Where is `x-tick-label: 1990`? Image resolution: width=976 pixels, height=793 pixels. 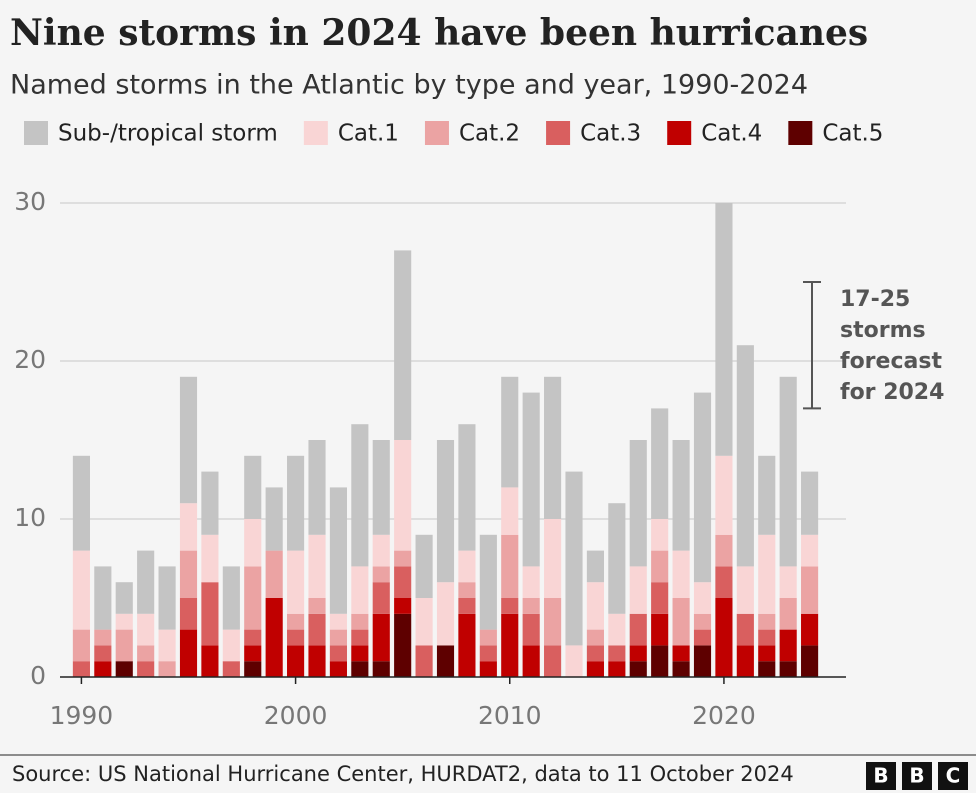
x-tick-label: 1990 is located at coordinates (82, 715).